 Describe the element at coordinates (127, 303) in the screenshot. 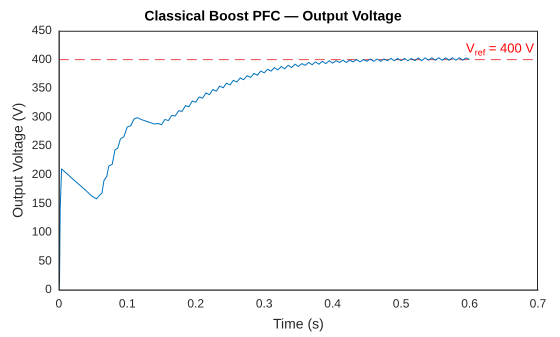

I see `x-tick-label: 0.1` at that location.